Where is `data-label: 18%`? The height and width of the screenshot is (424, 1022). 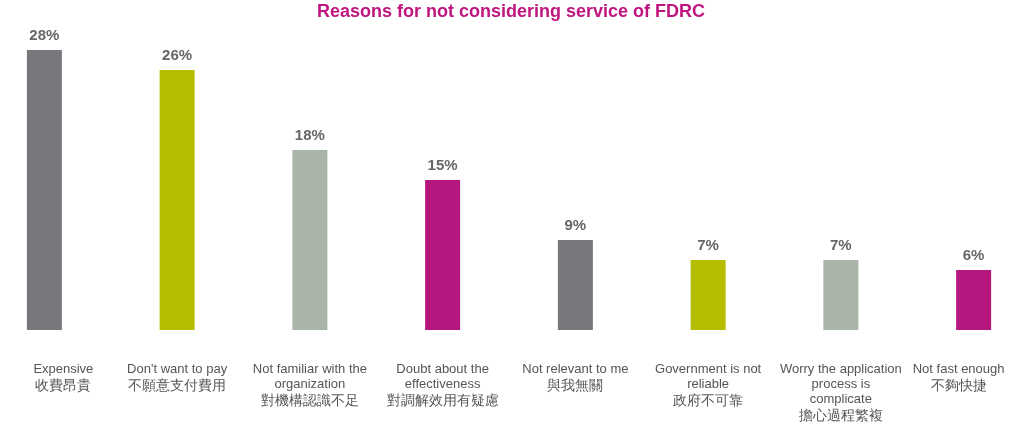 data-label: 18% is located at coordinates (309, 134).